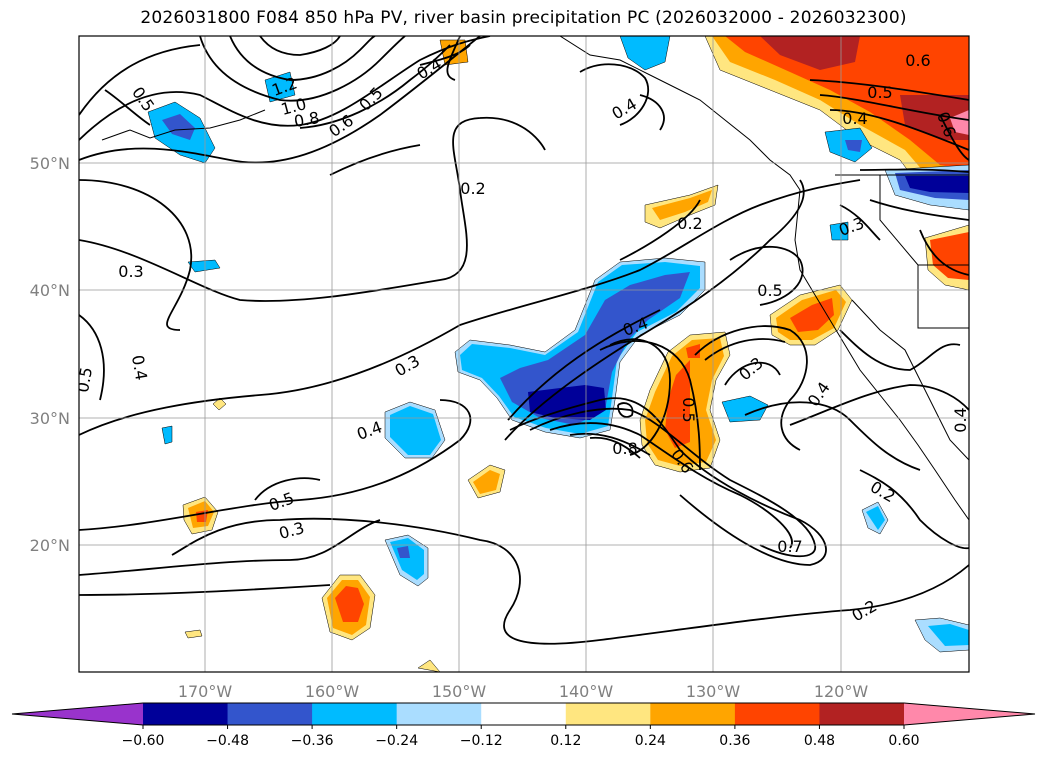 Image resolution: width=1047 pixels, height=765 pixels. I want to click on contour-label: 0.3, so click(130, 271).